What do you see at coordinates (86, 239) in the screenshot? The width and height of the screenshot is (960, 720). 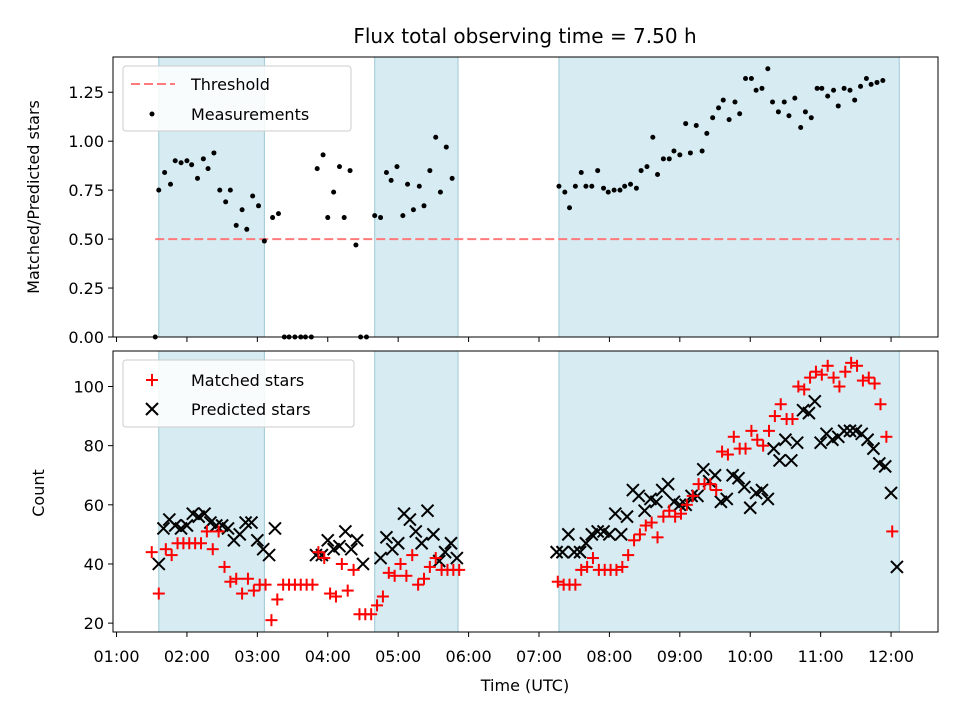 I see `y-tick-label: 0.50` at bounding box center [86, 239].